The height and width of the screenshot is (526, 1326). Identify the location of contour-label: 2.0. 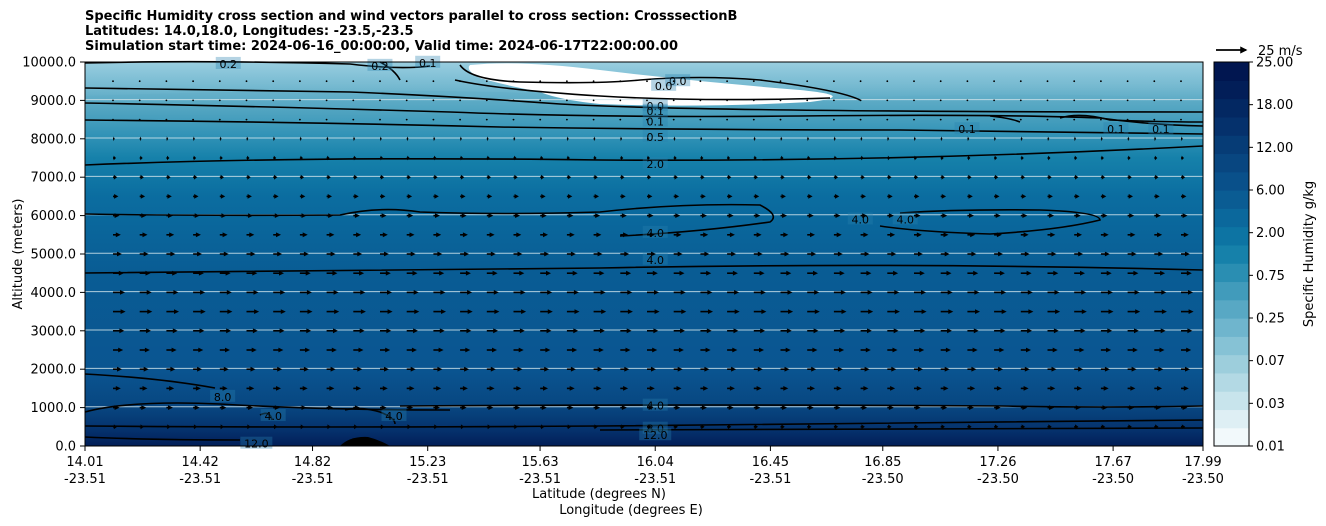
(655, 164).